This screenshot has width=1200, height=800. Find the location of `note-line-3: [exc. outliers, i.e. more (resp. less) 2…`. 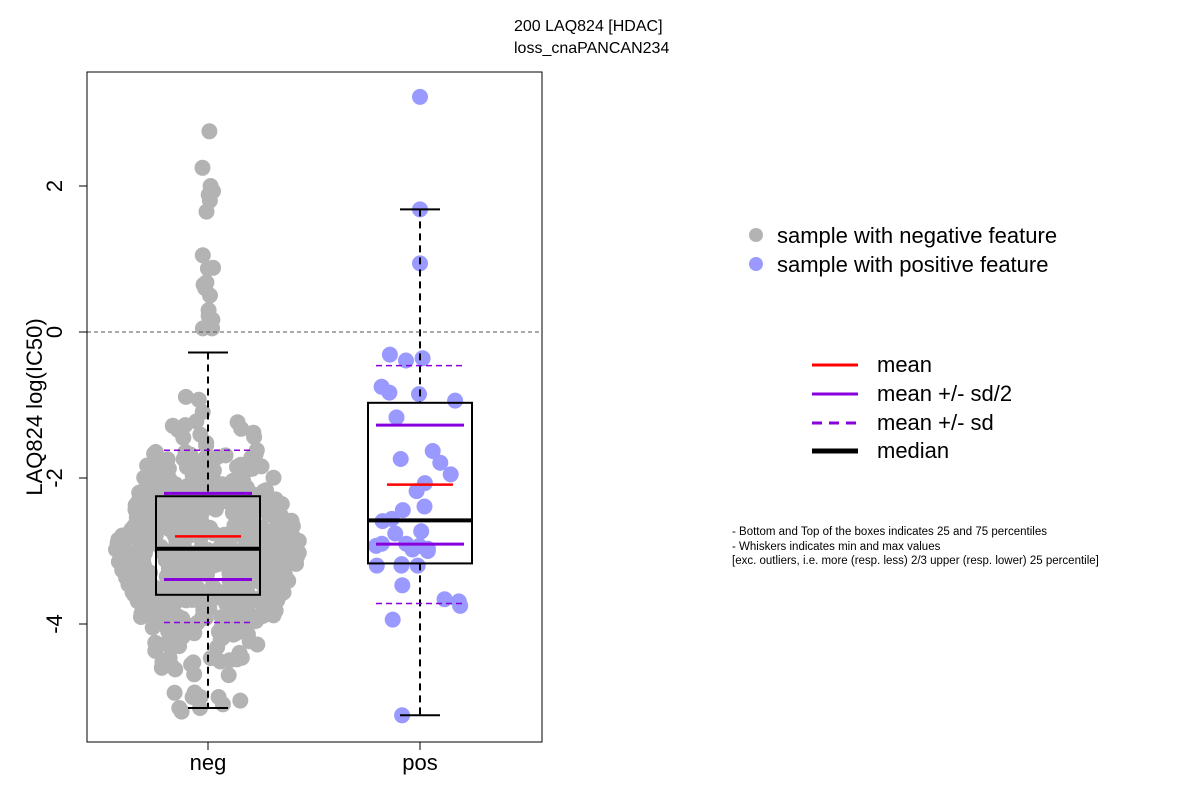

note-line-3: [exc. outliers, i.e. more (resp. less) 2… is located at coordinates (915, 561).